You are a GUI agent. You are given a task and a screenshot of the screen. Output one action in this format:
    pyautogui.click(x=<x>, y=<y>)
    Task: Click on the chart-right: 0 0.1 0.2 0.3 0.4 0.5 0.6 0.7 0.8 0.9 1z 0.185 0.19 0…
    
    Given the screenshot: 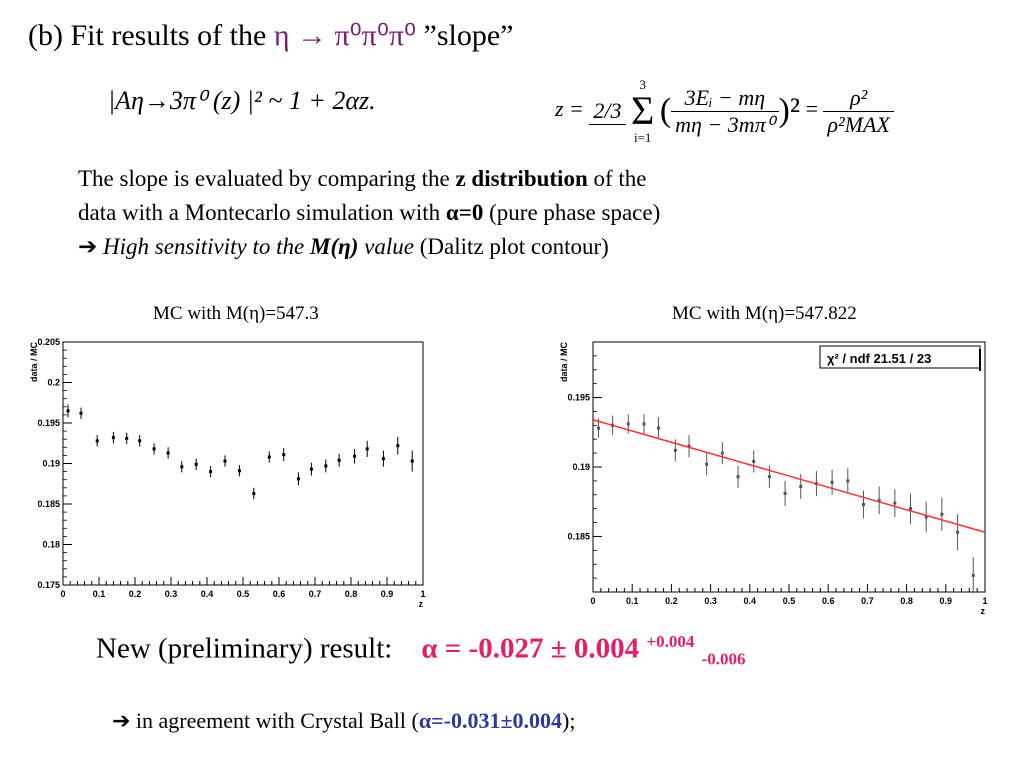 What is the action you would take?
    pyautogui.click(x=773, y=478)
    